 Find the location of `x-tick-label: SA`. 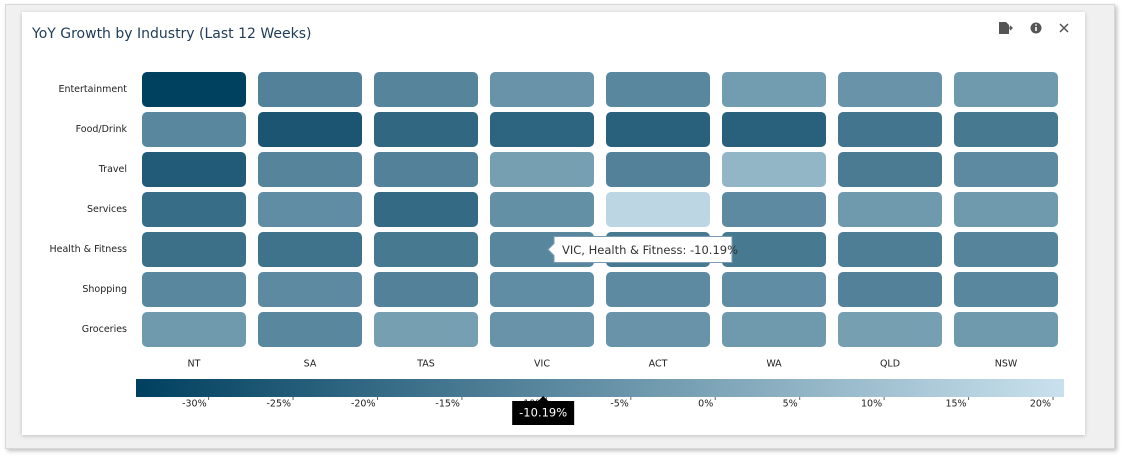

x-tick-label: SA is located at coordinates (310, 364).